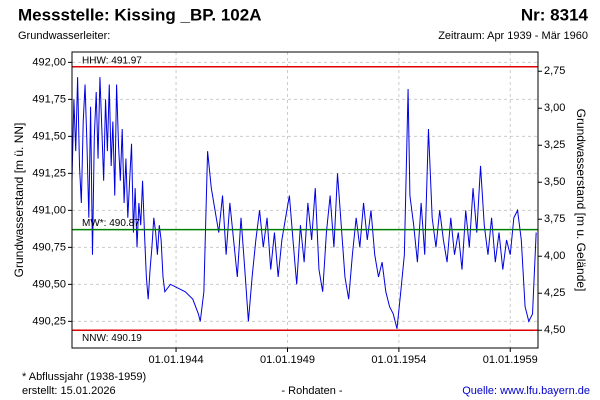  Describe the element at coordinates (49, 247) in the screenshot. I see `y-tick-label: 490,75` at that location.